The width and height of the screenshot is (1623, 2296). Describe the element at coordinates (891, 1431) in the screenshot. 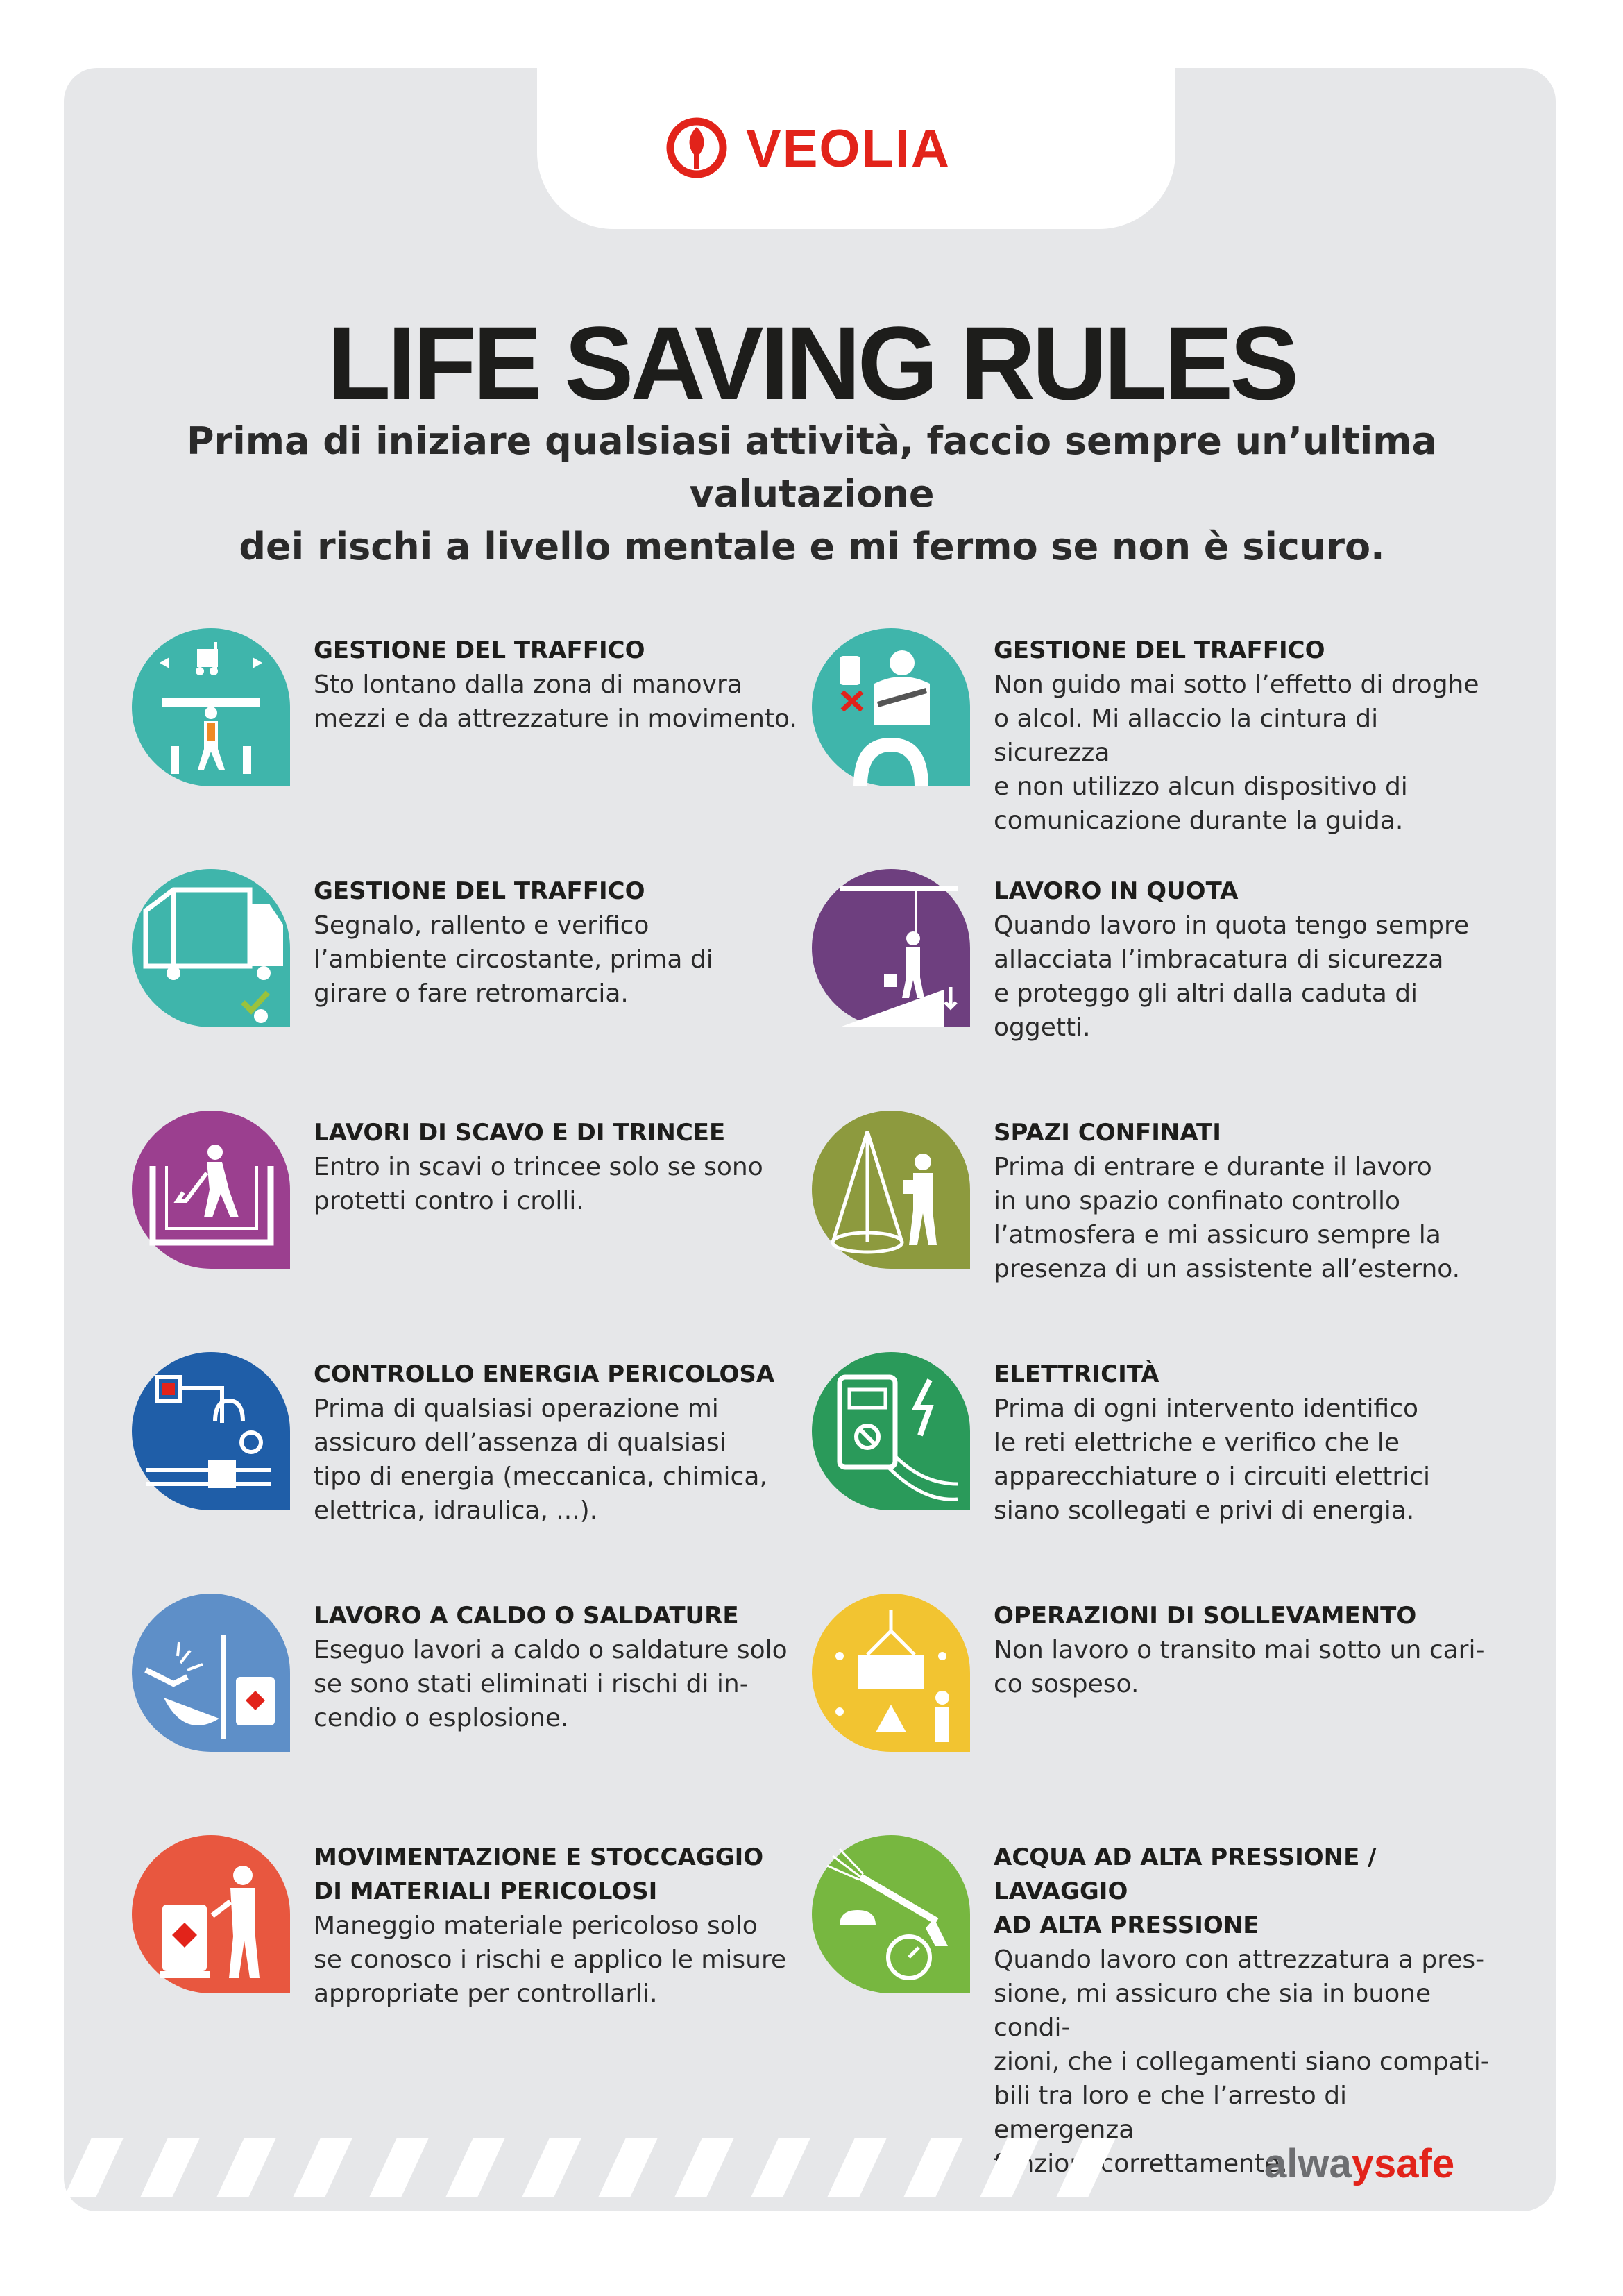

I see `voltage-tester-icon` at that location.